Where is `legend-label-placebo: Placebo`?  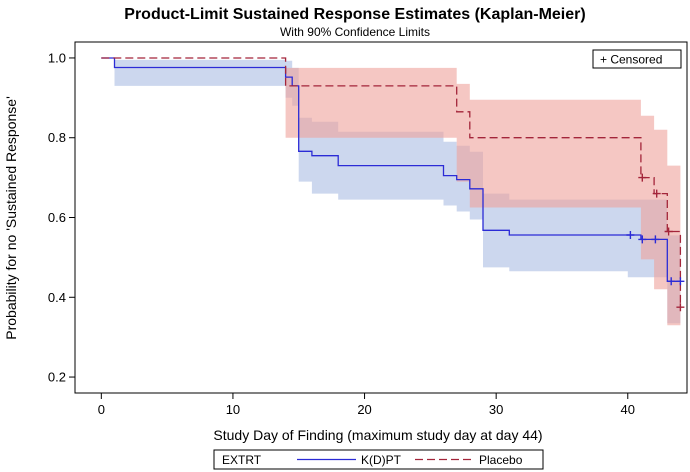
legend-label-placebo: Placebo is located at coordinates (501, 460).